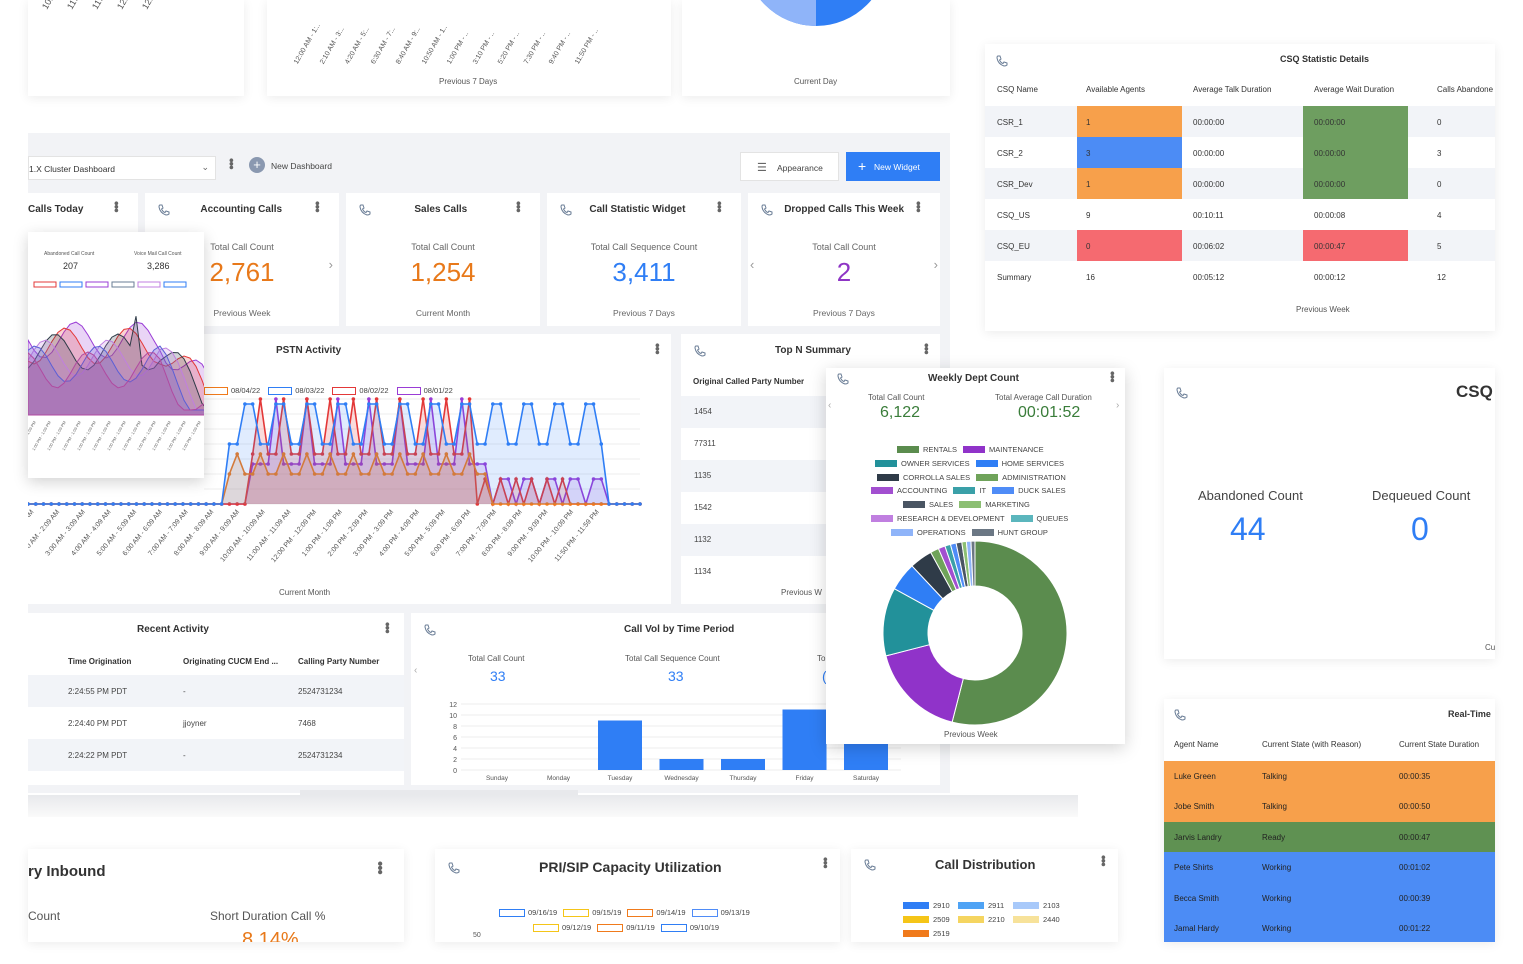 The width and height of the screenshot is (1523, 964). Describe the element at coordinates (926, 905) in the screenshot. I see `legend-item: 2910` at that location.